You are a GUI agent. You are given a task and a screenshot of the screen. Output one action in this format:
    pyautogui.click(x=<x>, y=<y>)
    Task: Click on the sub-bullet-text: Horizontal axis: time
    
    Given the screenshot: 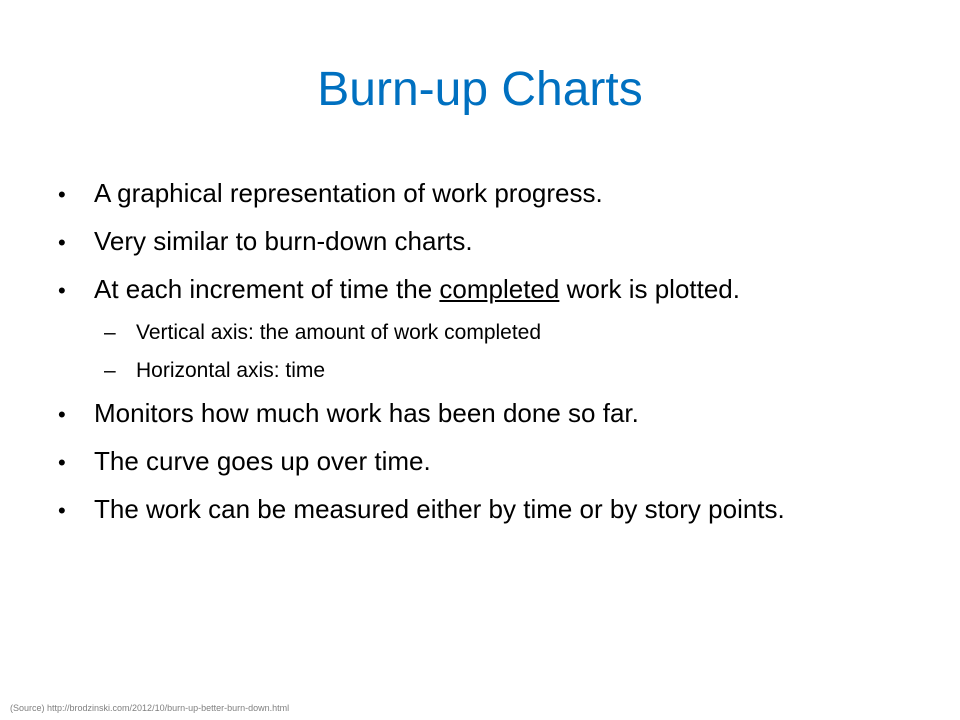 What is the action you would take?
    pyautogui.click(x=231, y=370)
    